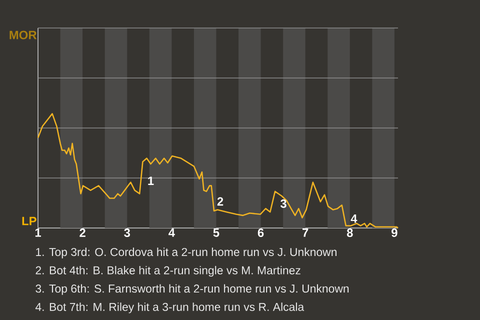  I want to click on text: 3. Top 6th: S. Farnsworth hit a 2-run home run vs J. Unknown, so click(192, 289).